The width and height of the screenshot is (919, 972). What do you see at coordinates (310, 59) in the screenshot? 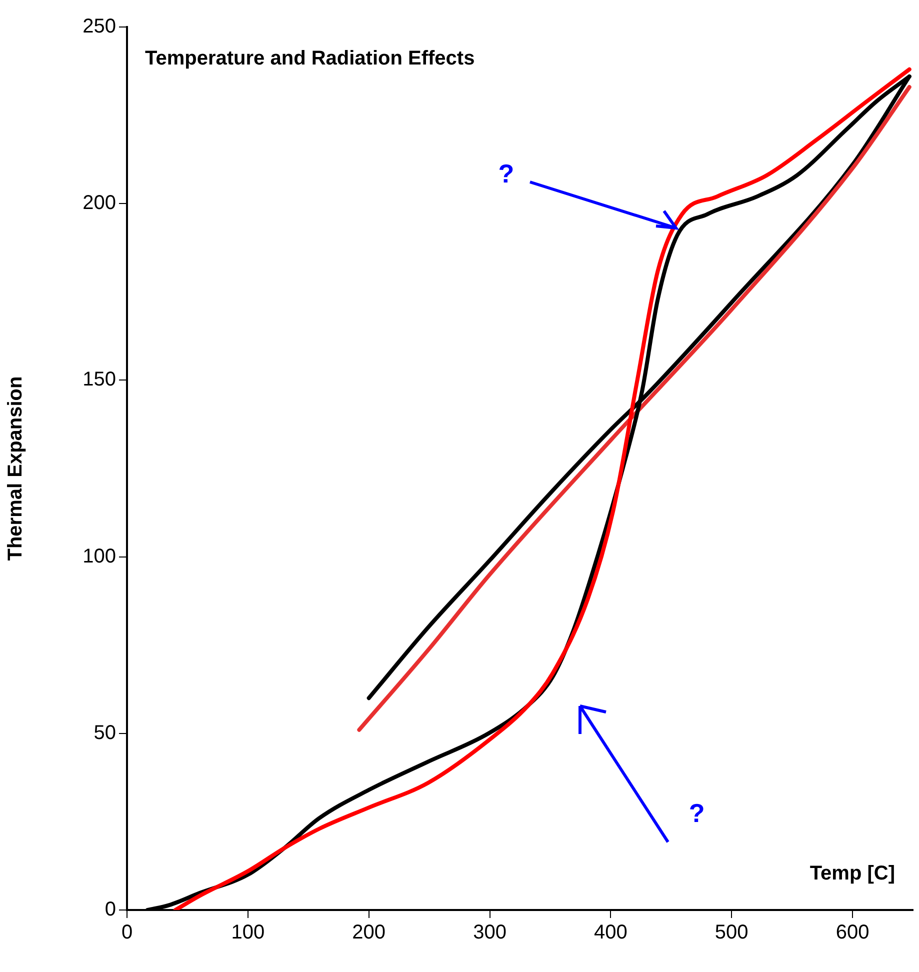
I see `text: Temperature and Radiation Effects` at bounding box center [310, 59].